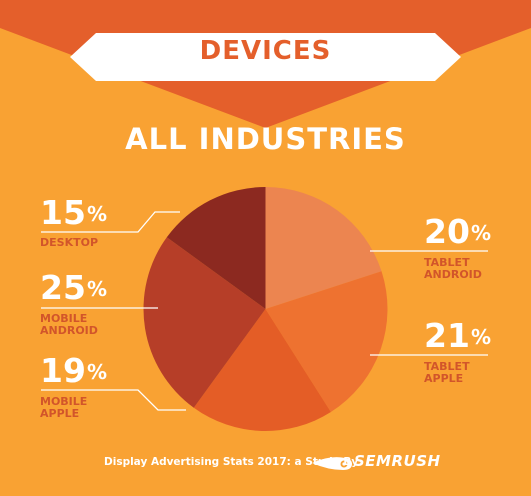 Image resolution: width=531 pixels, height=496 pixels. I want to click on leader-line-desktop, so click(110, 222).